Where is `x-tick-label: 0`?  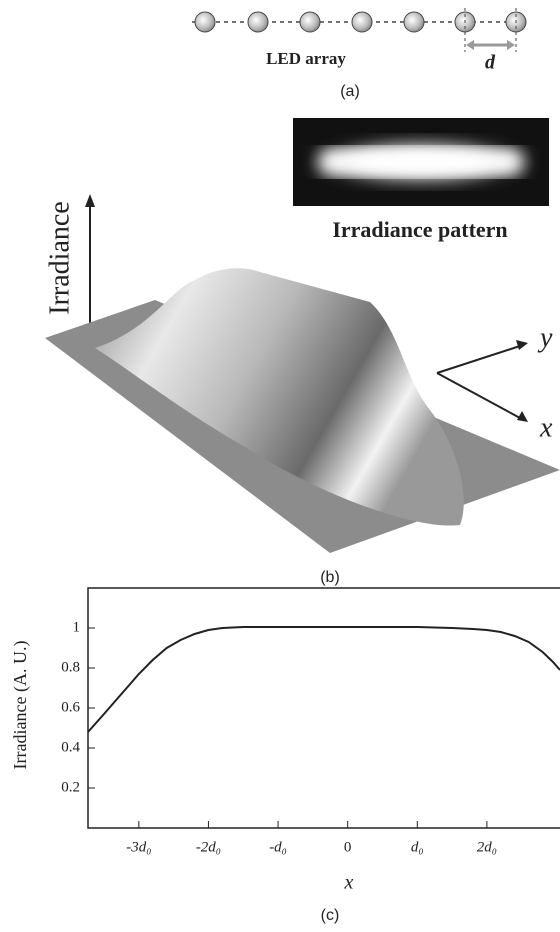
x-tick-label: 0 is located at coordinates (348, 847).